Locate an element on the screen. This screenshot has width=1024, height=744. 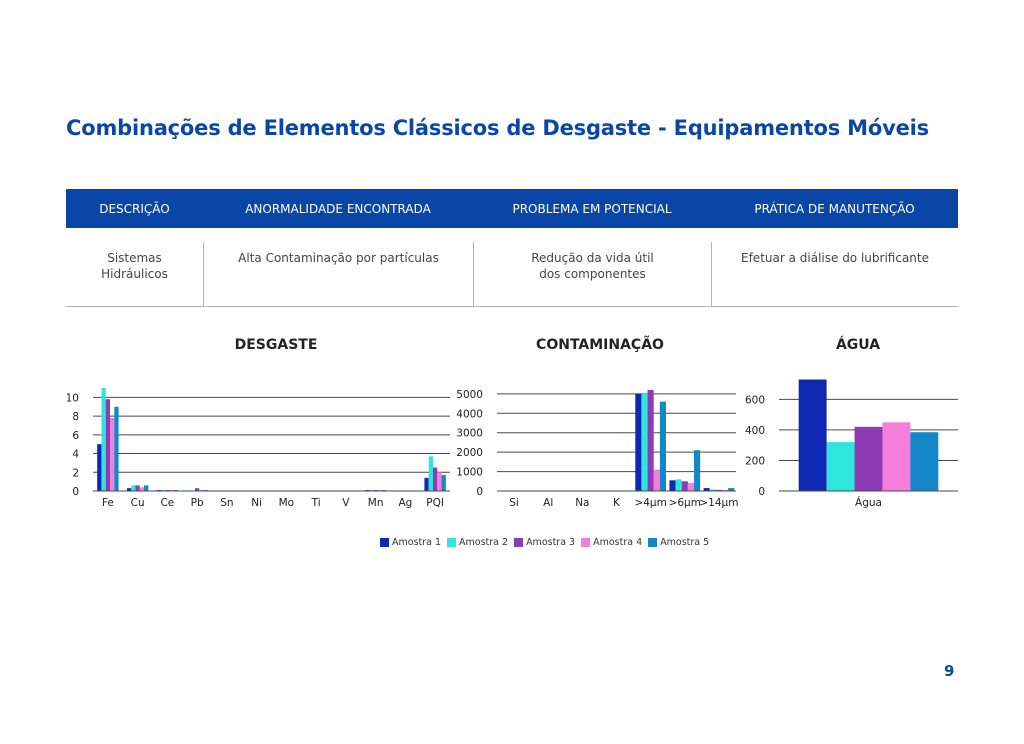
cell-anormalidade: Alta Contaminação por partículas is located at coordinates (338, 274).